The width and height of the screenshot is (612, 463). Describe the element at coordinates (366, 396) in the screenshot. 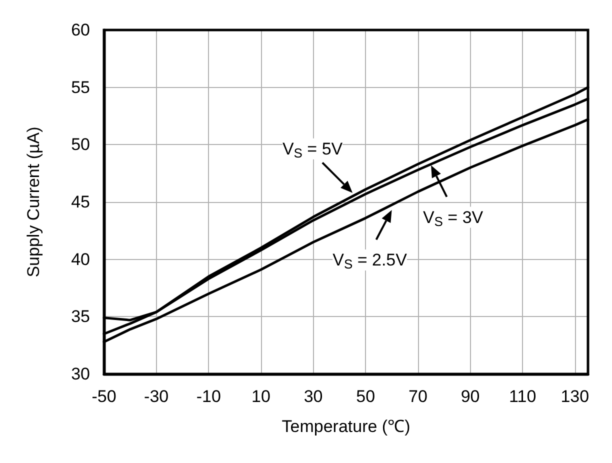

I see `x-tick-label: 50` at that location.